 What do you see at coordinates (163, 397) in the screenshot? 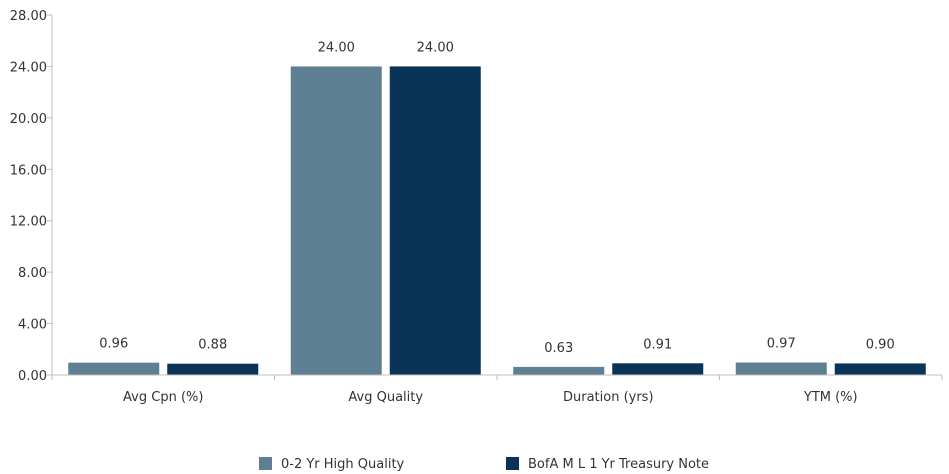
I see `x-category-label: Avg Cpn (%)` at bounding box center [163, 397].